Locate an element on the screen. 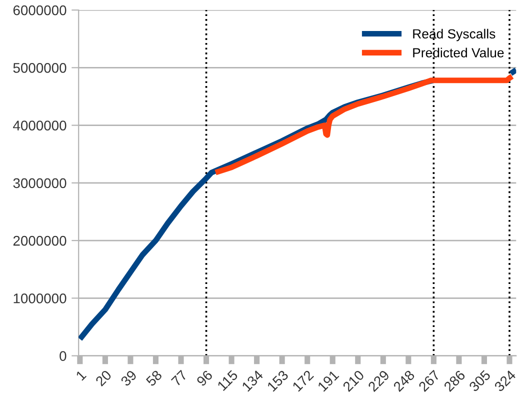  y-tick-label: 5000000 is located at coordinates (39, 68).